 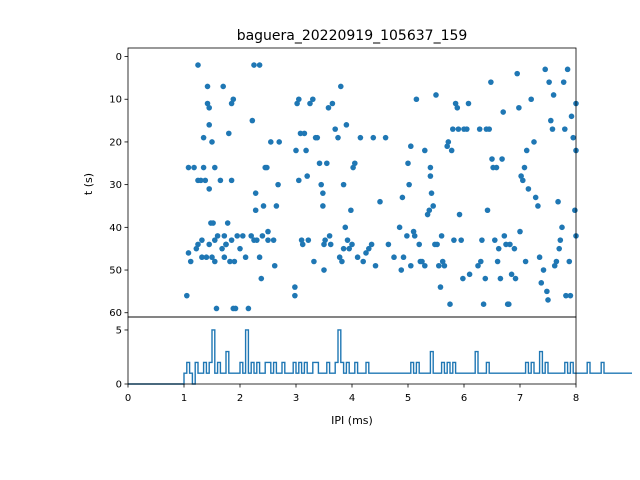 I want to click on bottom-x-axis-ticks: 0 1 2 3 4 5 6 7 8, so click(x=352, y=394).